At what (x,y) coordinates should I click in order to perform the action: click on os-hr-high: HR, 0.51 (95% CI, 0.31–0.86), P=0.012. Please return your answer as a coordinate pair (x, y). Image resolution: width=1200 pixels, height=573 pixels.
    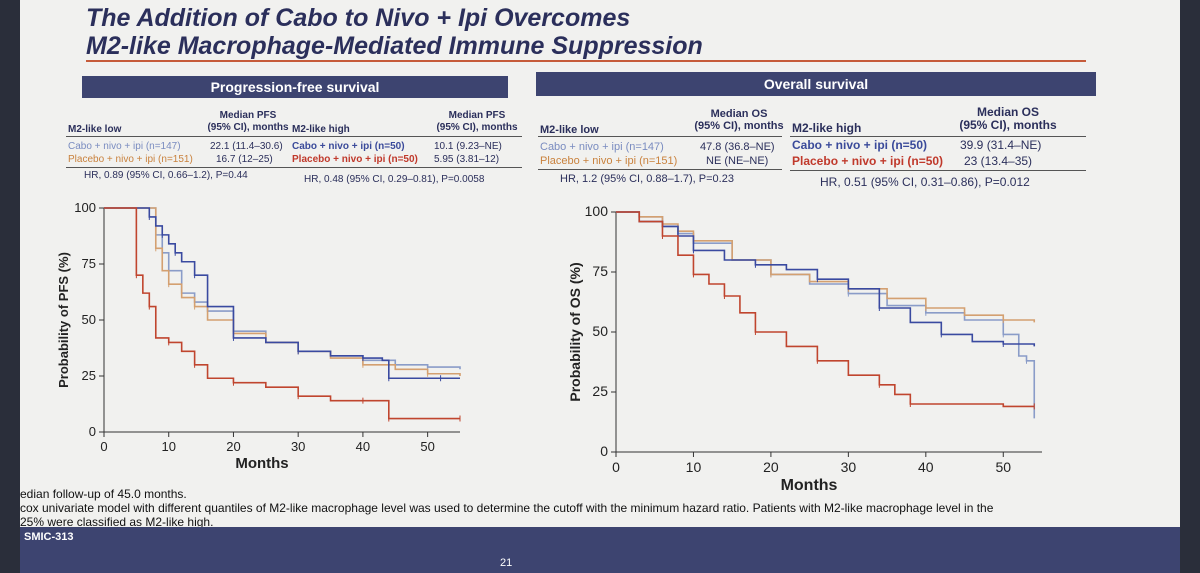
    Looking at the image, I should click on (925, 182).